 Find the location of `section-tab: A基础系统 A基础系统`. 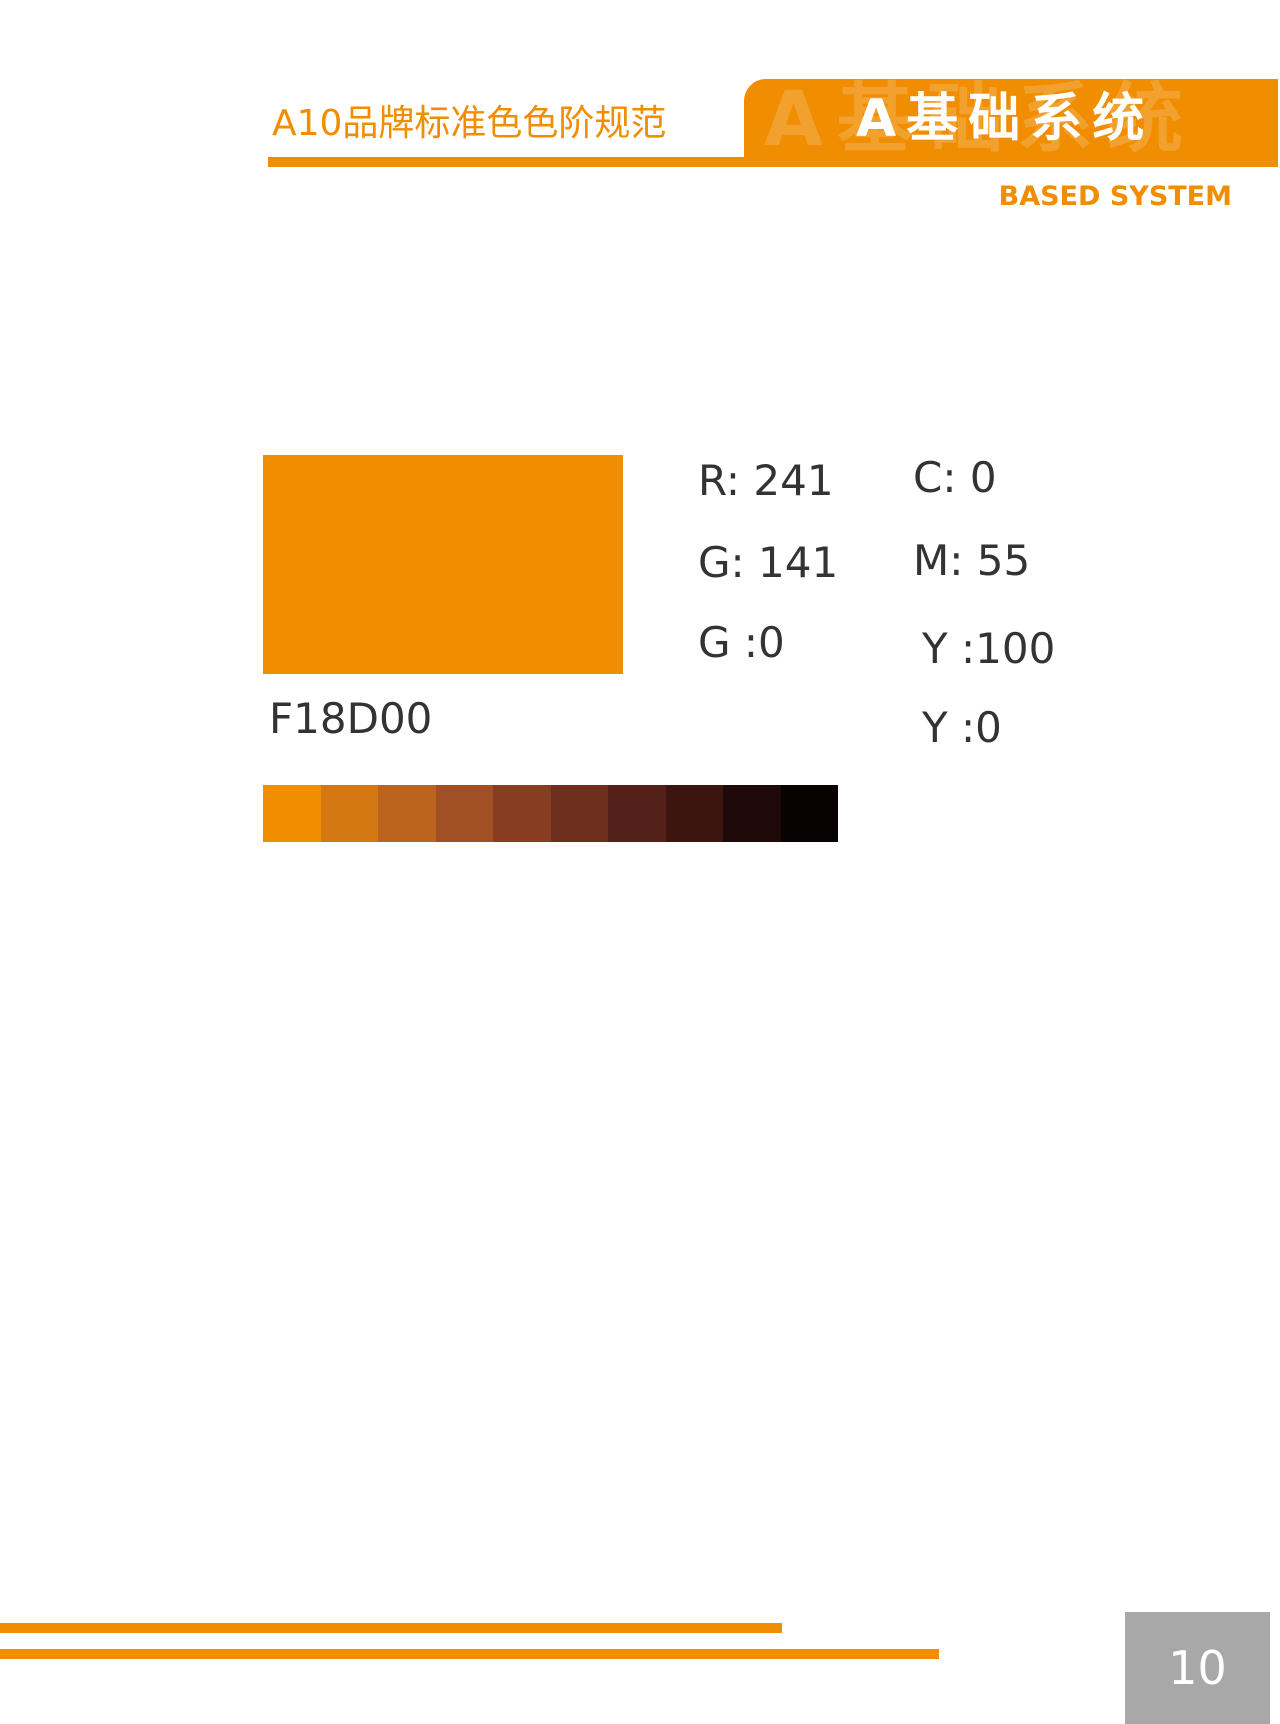

section-tab: A基础系统 A基础系统 is located at coordinates (1011, 119).